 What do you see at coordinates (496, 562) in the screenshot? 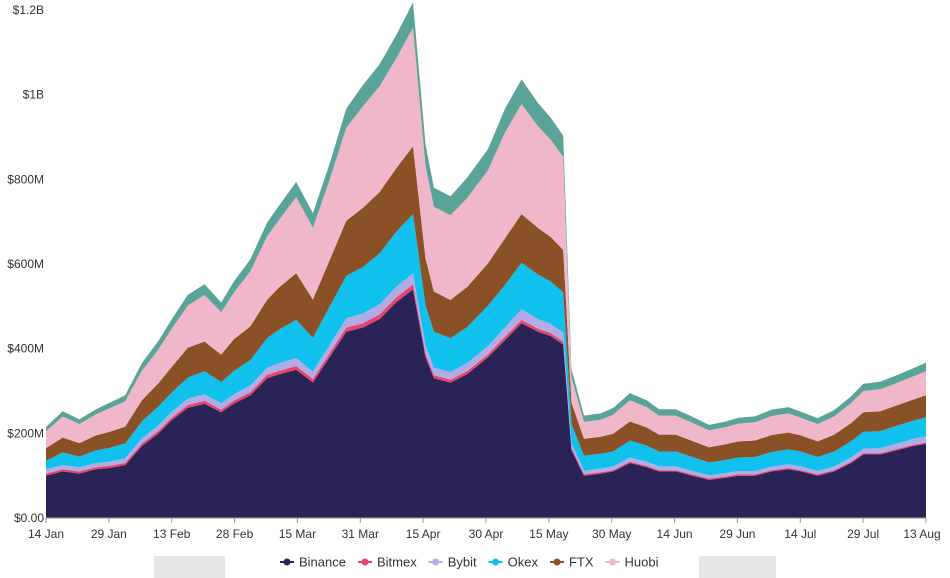
I see `legend-marker-okex` at bounding box center [496, 562].